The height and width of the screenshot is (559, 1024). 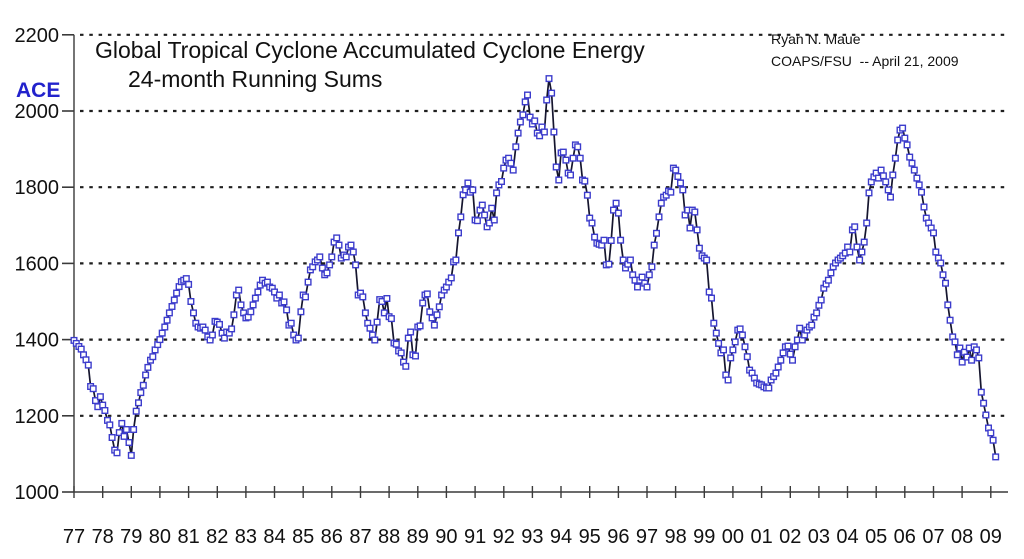 What do you see at coordinates (962, 537) in the screenshot?
I see `svg-text: 08` at bounding box center [962, 537].